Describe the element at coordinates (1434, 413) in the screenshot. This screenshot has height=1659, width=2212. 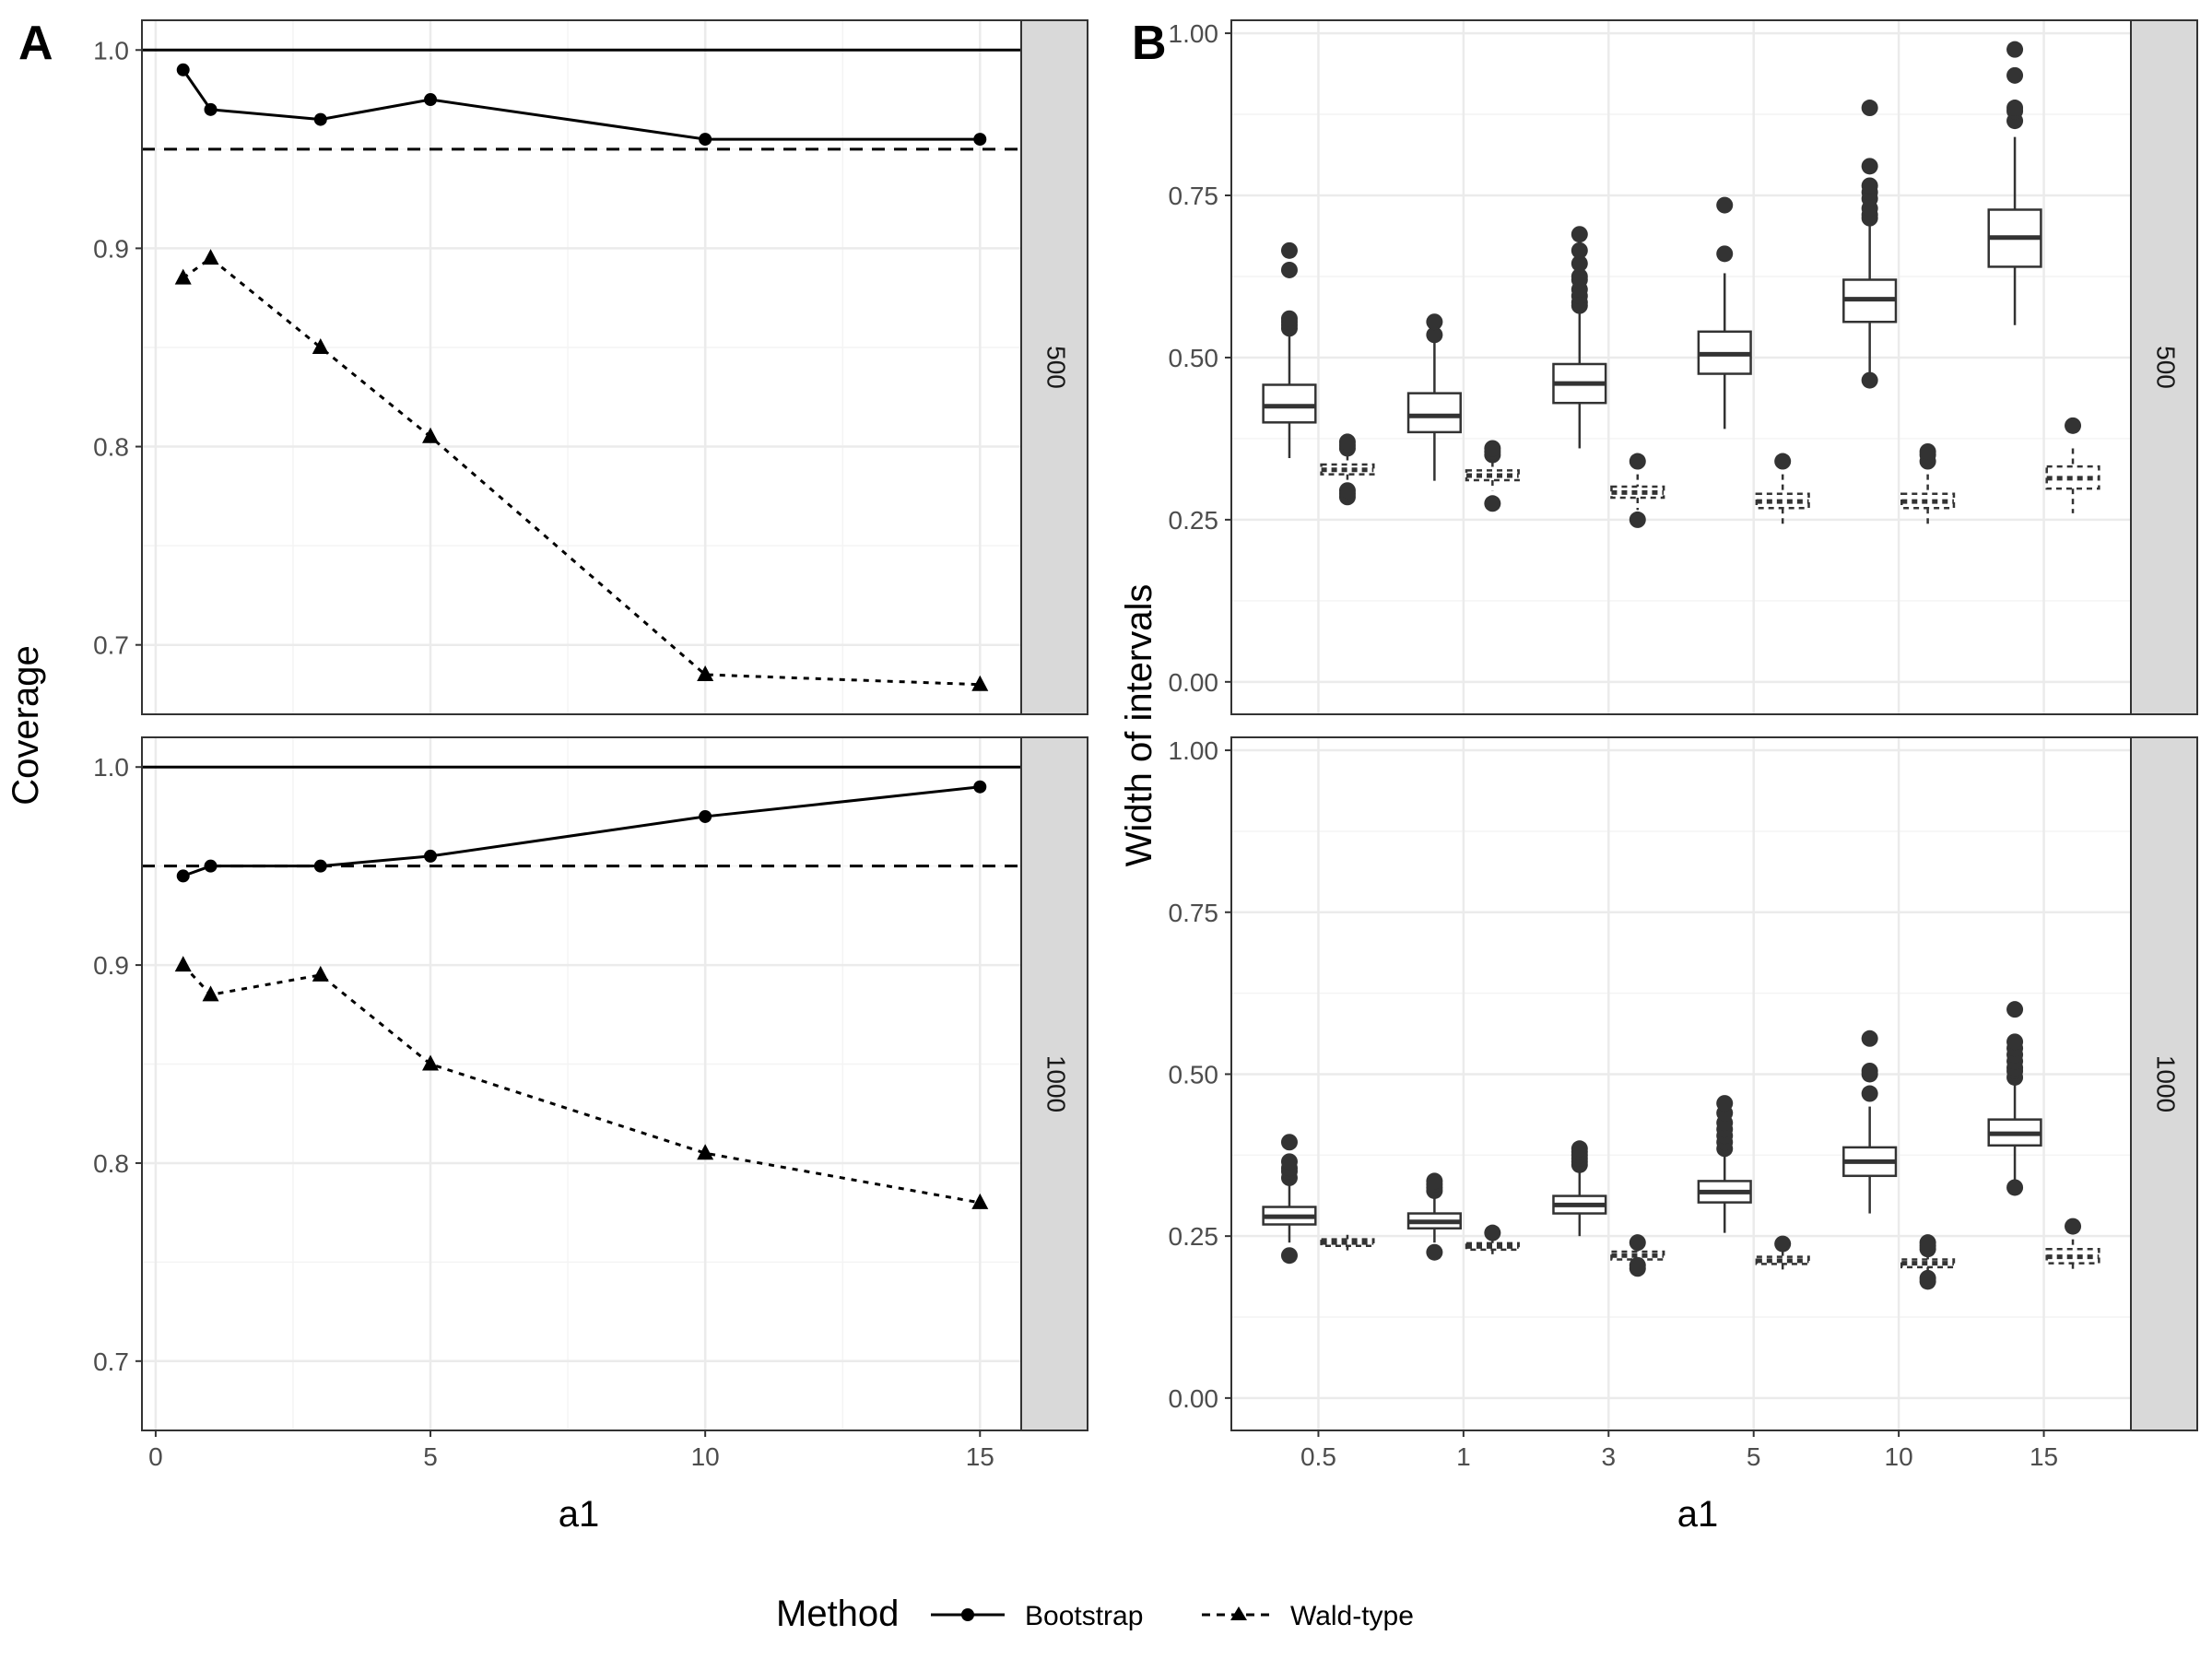
I see `bootstrap-box` at that location.